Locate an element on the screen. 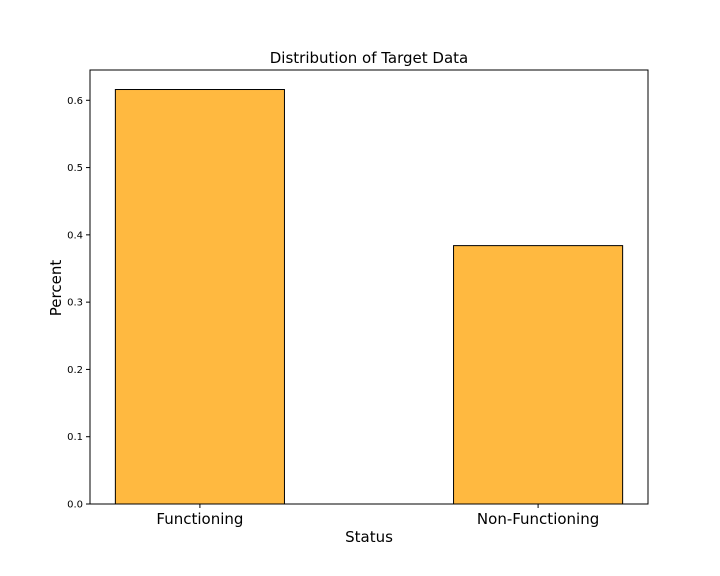 This screenshot has height=576, width=720. y-tick-label: 0.1 is located at coordinates (75, 437).